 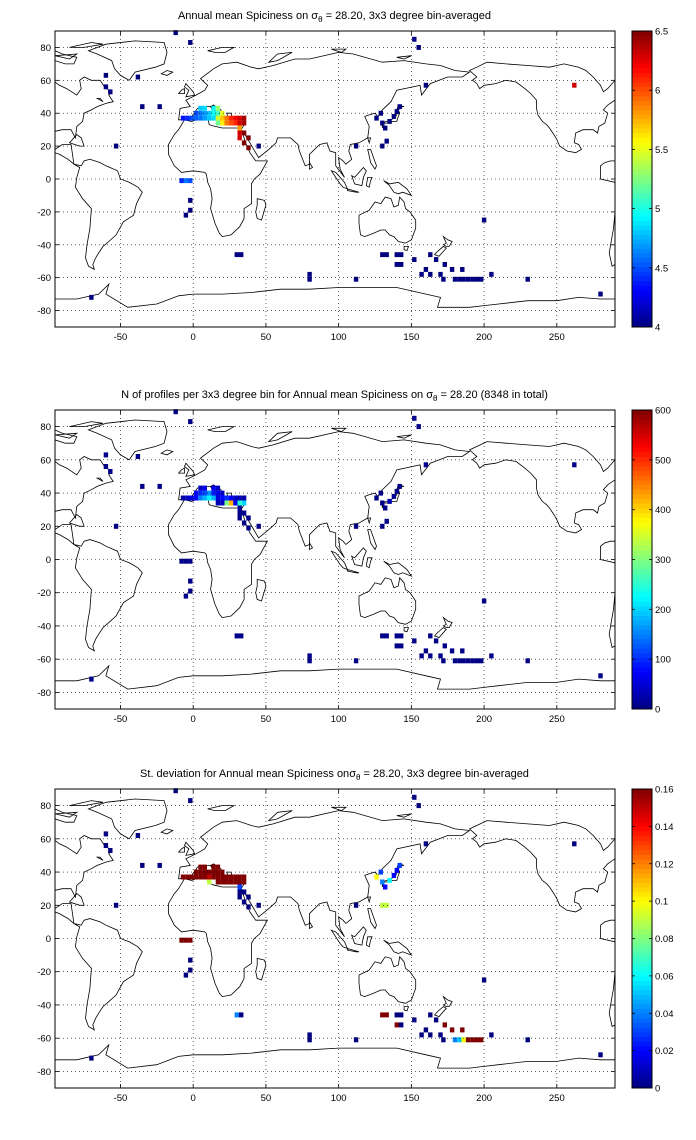 I want to click on y-tick-label: 0, so click(x=48, y=560).